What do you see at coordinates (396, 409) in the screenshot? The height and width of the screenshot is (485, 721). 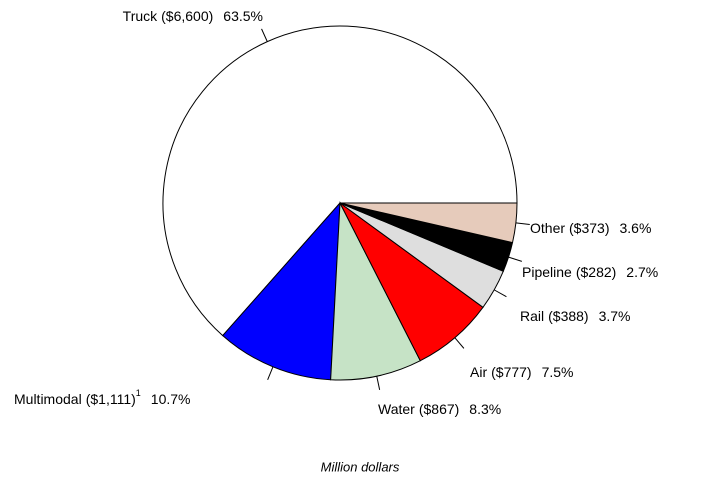 I see `category-label: Water` at bounding box center [396, 409].